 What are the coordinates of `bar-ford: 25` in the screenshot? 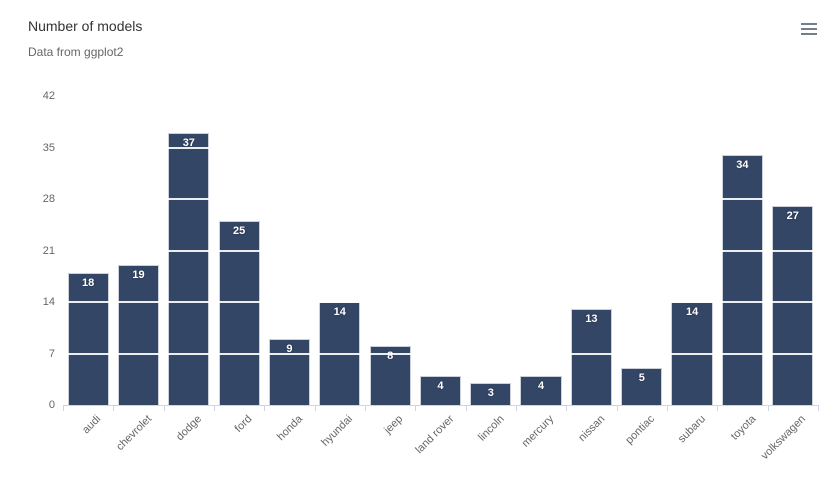 It's located at (239, 313).